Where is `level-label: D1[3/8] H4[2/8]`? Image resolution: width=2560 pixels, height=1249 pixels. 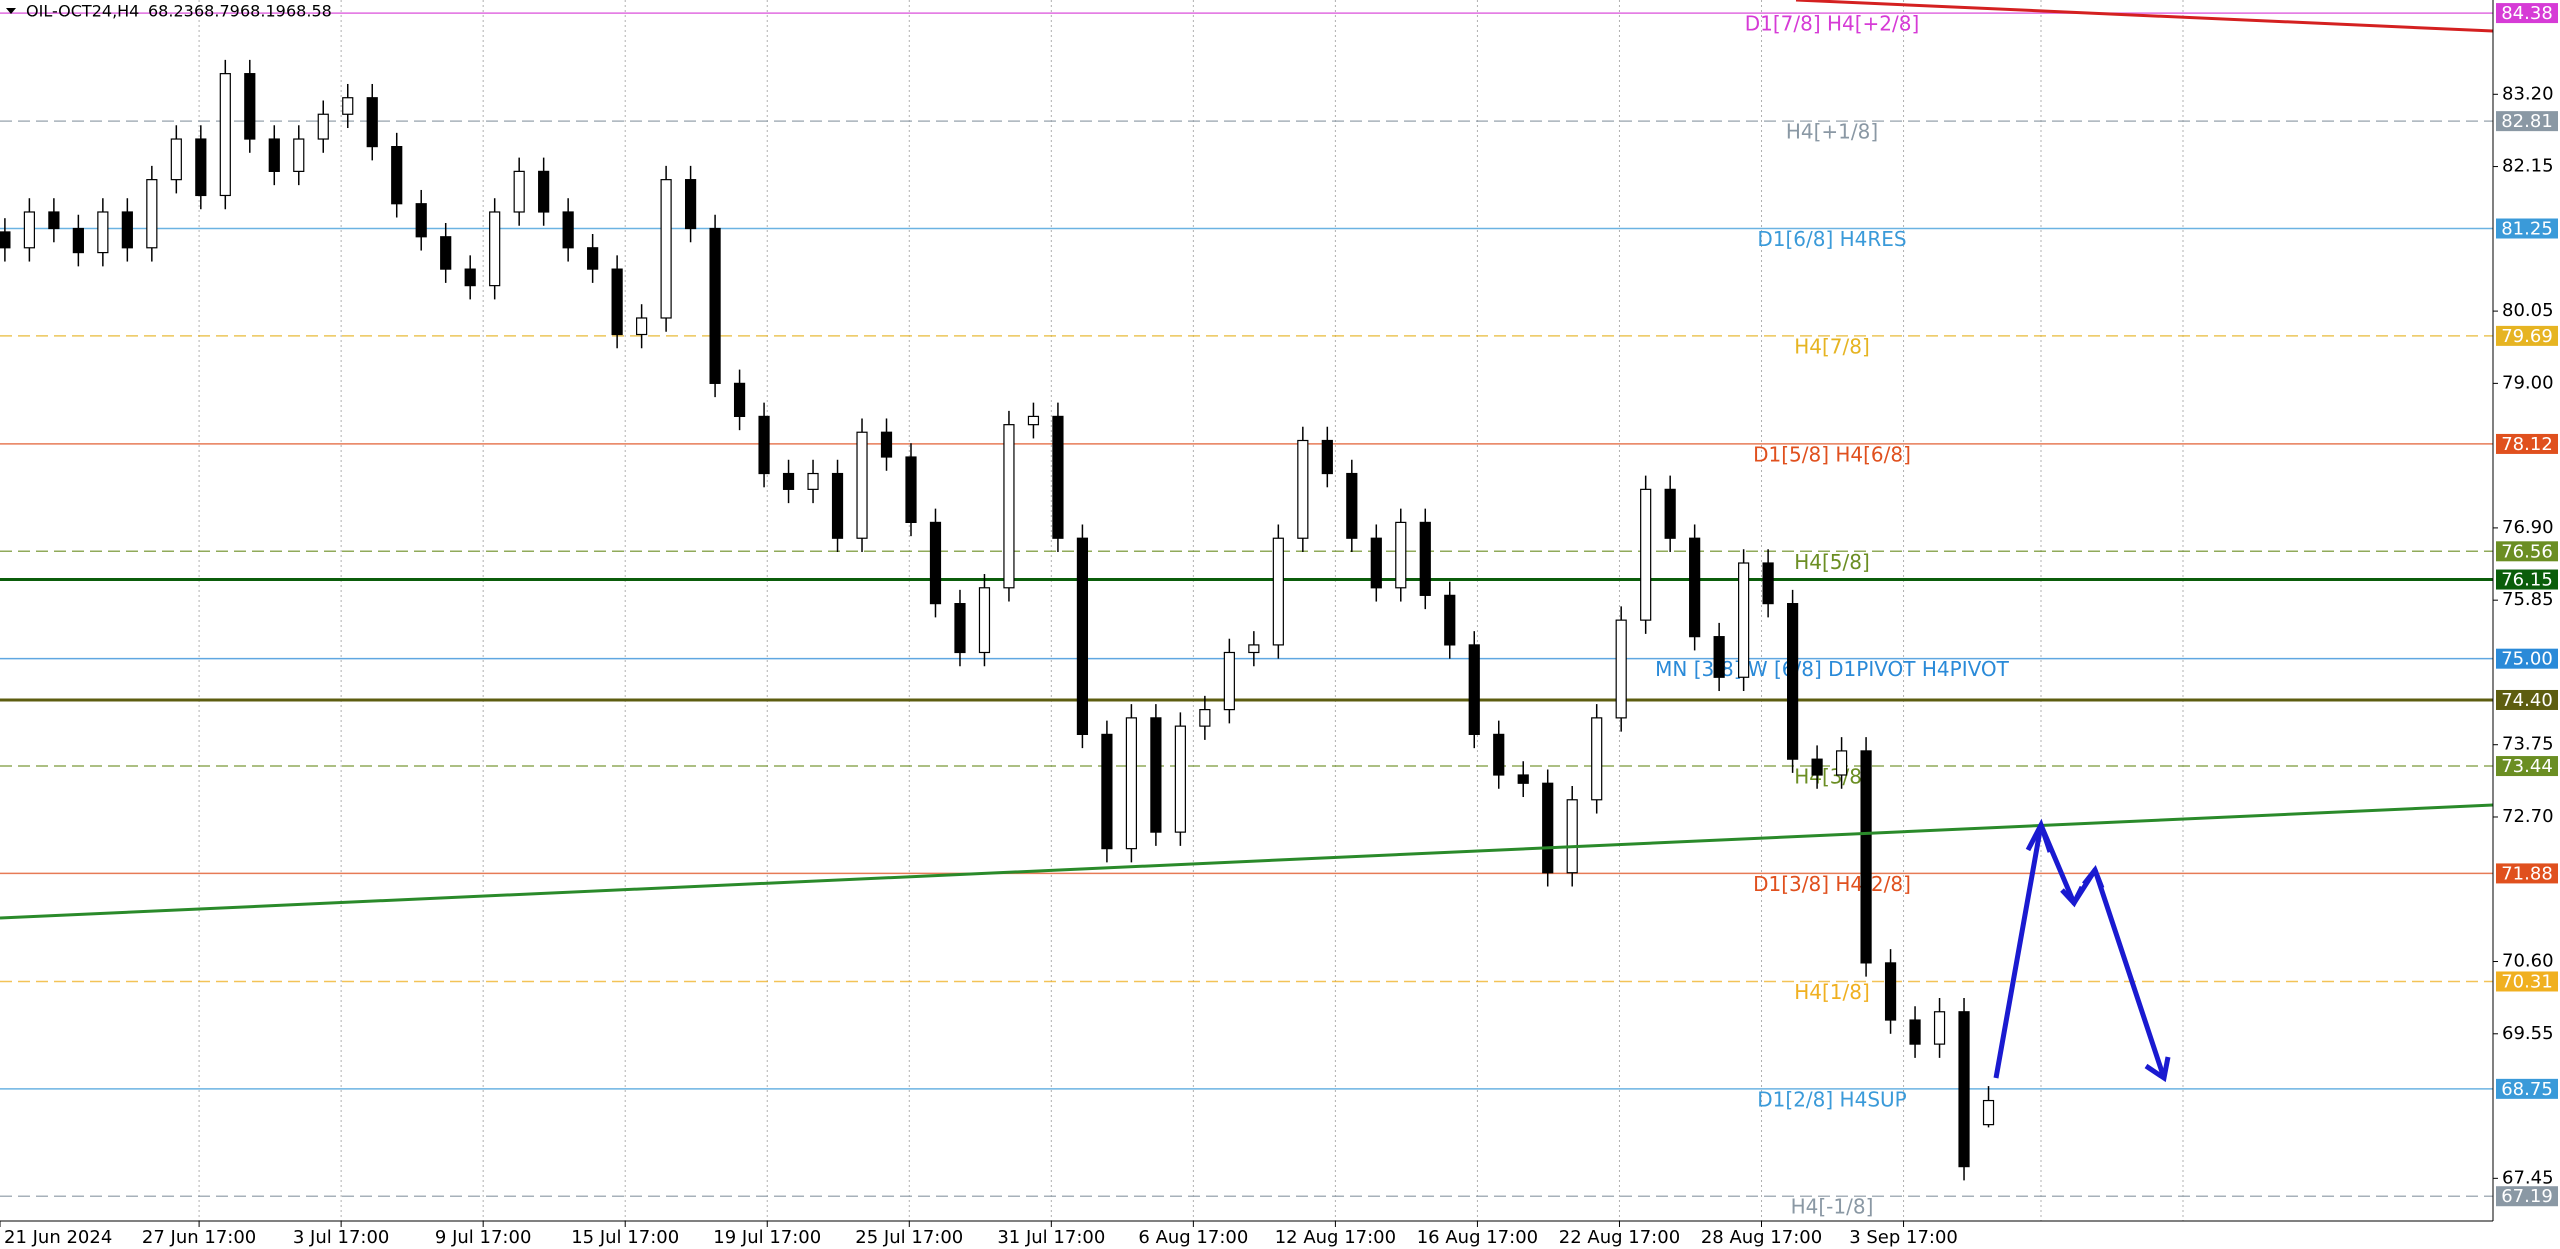 level-label: D1[3/8] H4[2/8] is located at coordinates (1832, 884).